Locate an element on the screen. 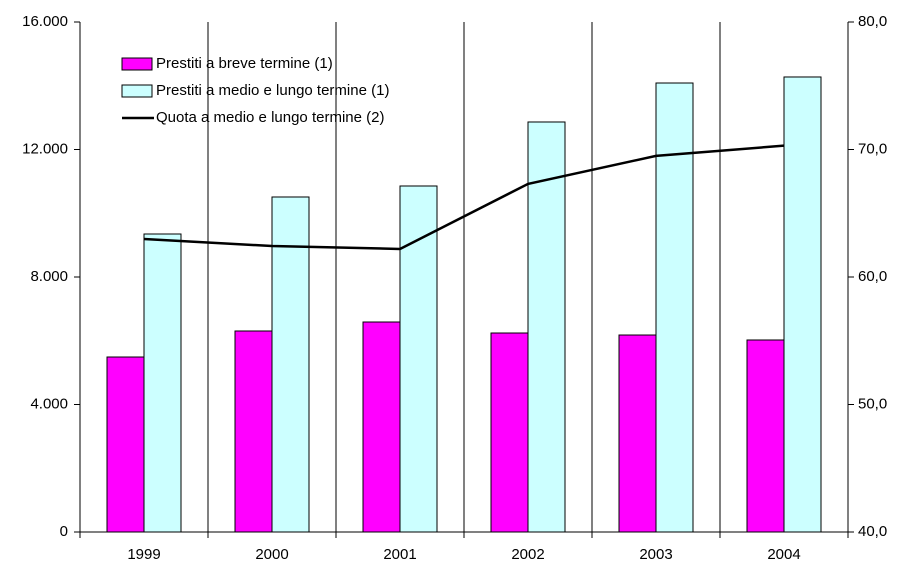 The height and width of the screenshot is (567, 898). legend-label: Prestiti a breve termine (1) is located at coordinates (244, 63).